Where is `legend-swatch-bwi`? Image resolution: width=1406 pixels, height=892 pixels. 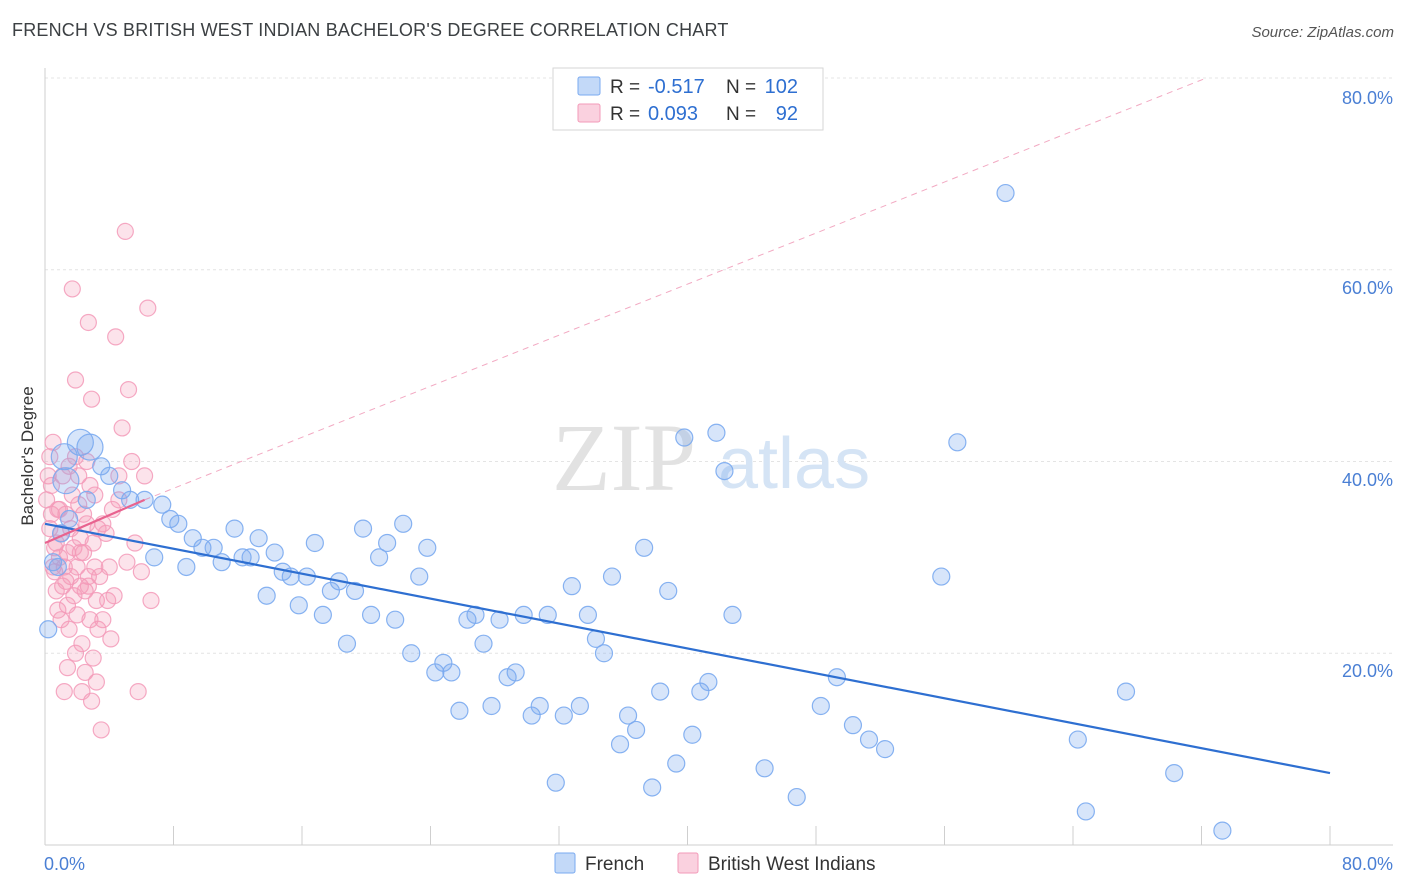 legend-swatch-bwi is located at coordinates (589, 113).